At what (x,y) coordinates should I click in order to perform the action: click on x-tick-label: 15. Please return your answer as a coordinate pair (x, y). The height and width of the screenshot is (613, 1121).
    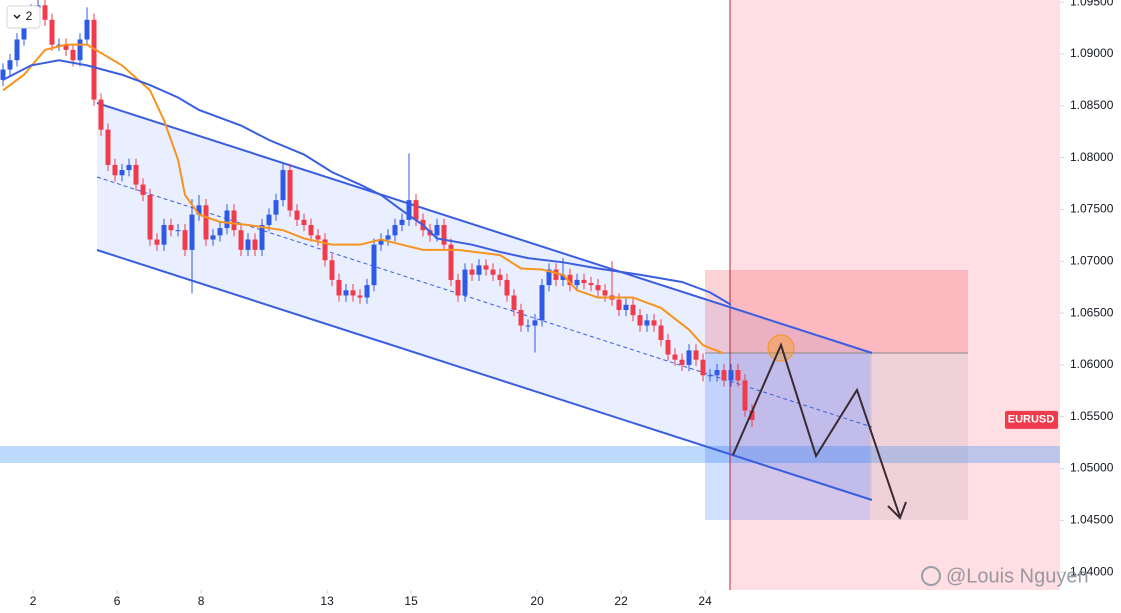
    Looking at the image, I should click on (411, 601).